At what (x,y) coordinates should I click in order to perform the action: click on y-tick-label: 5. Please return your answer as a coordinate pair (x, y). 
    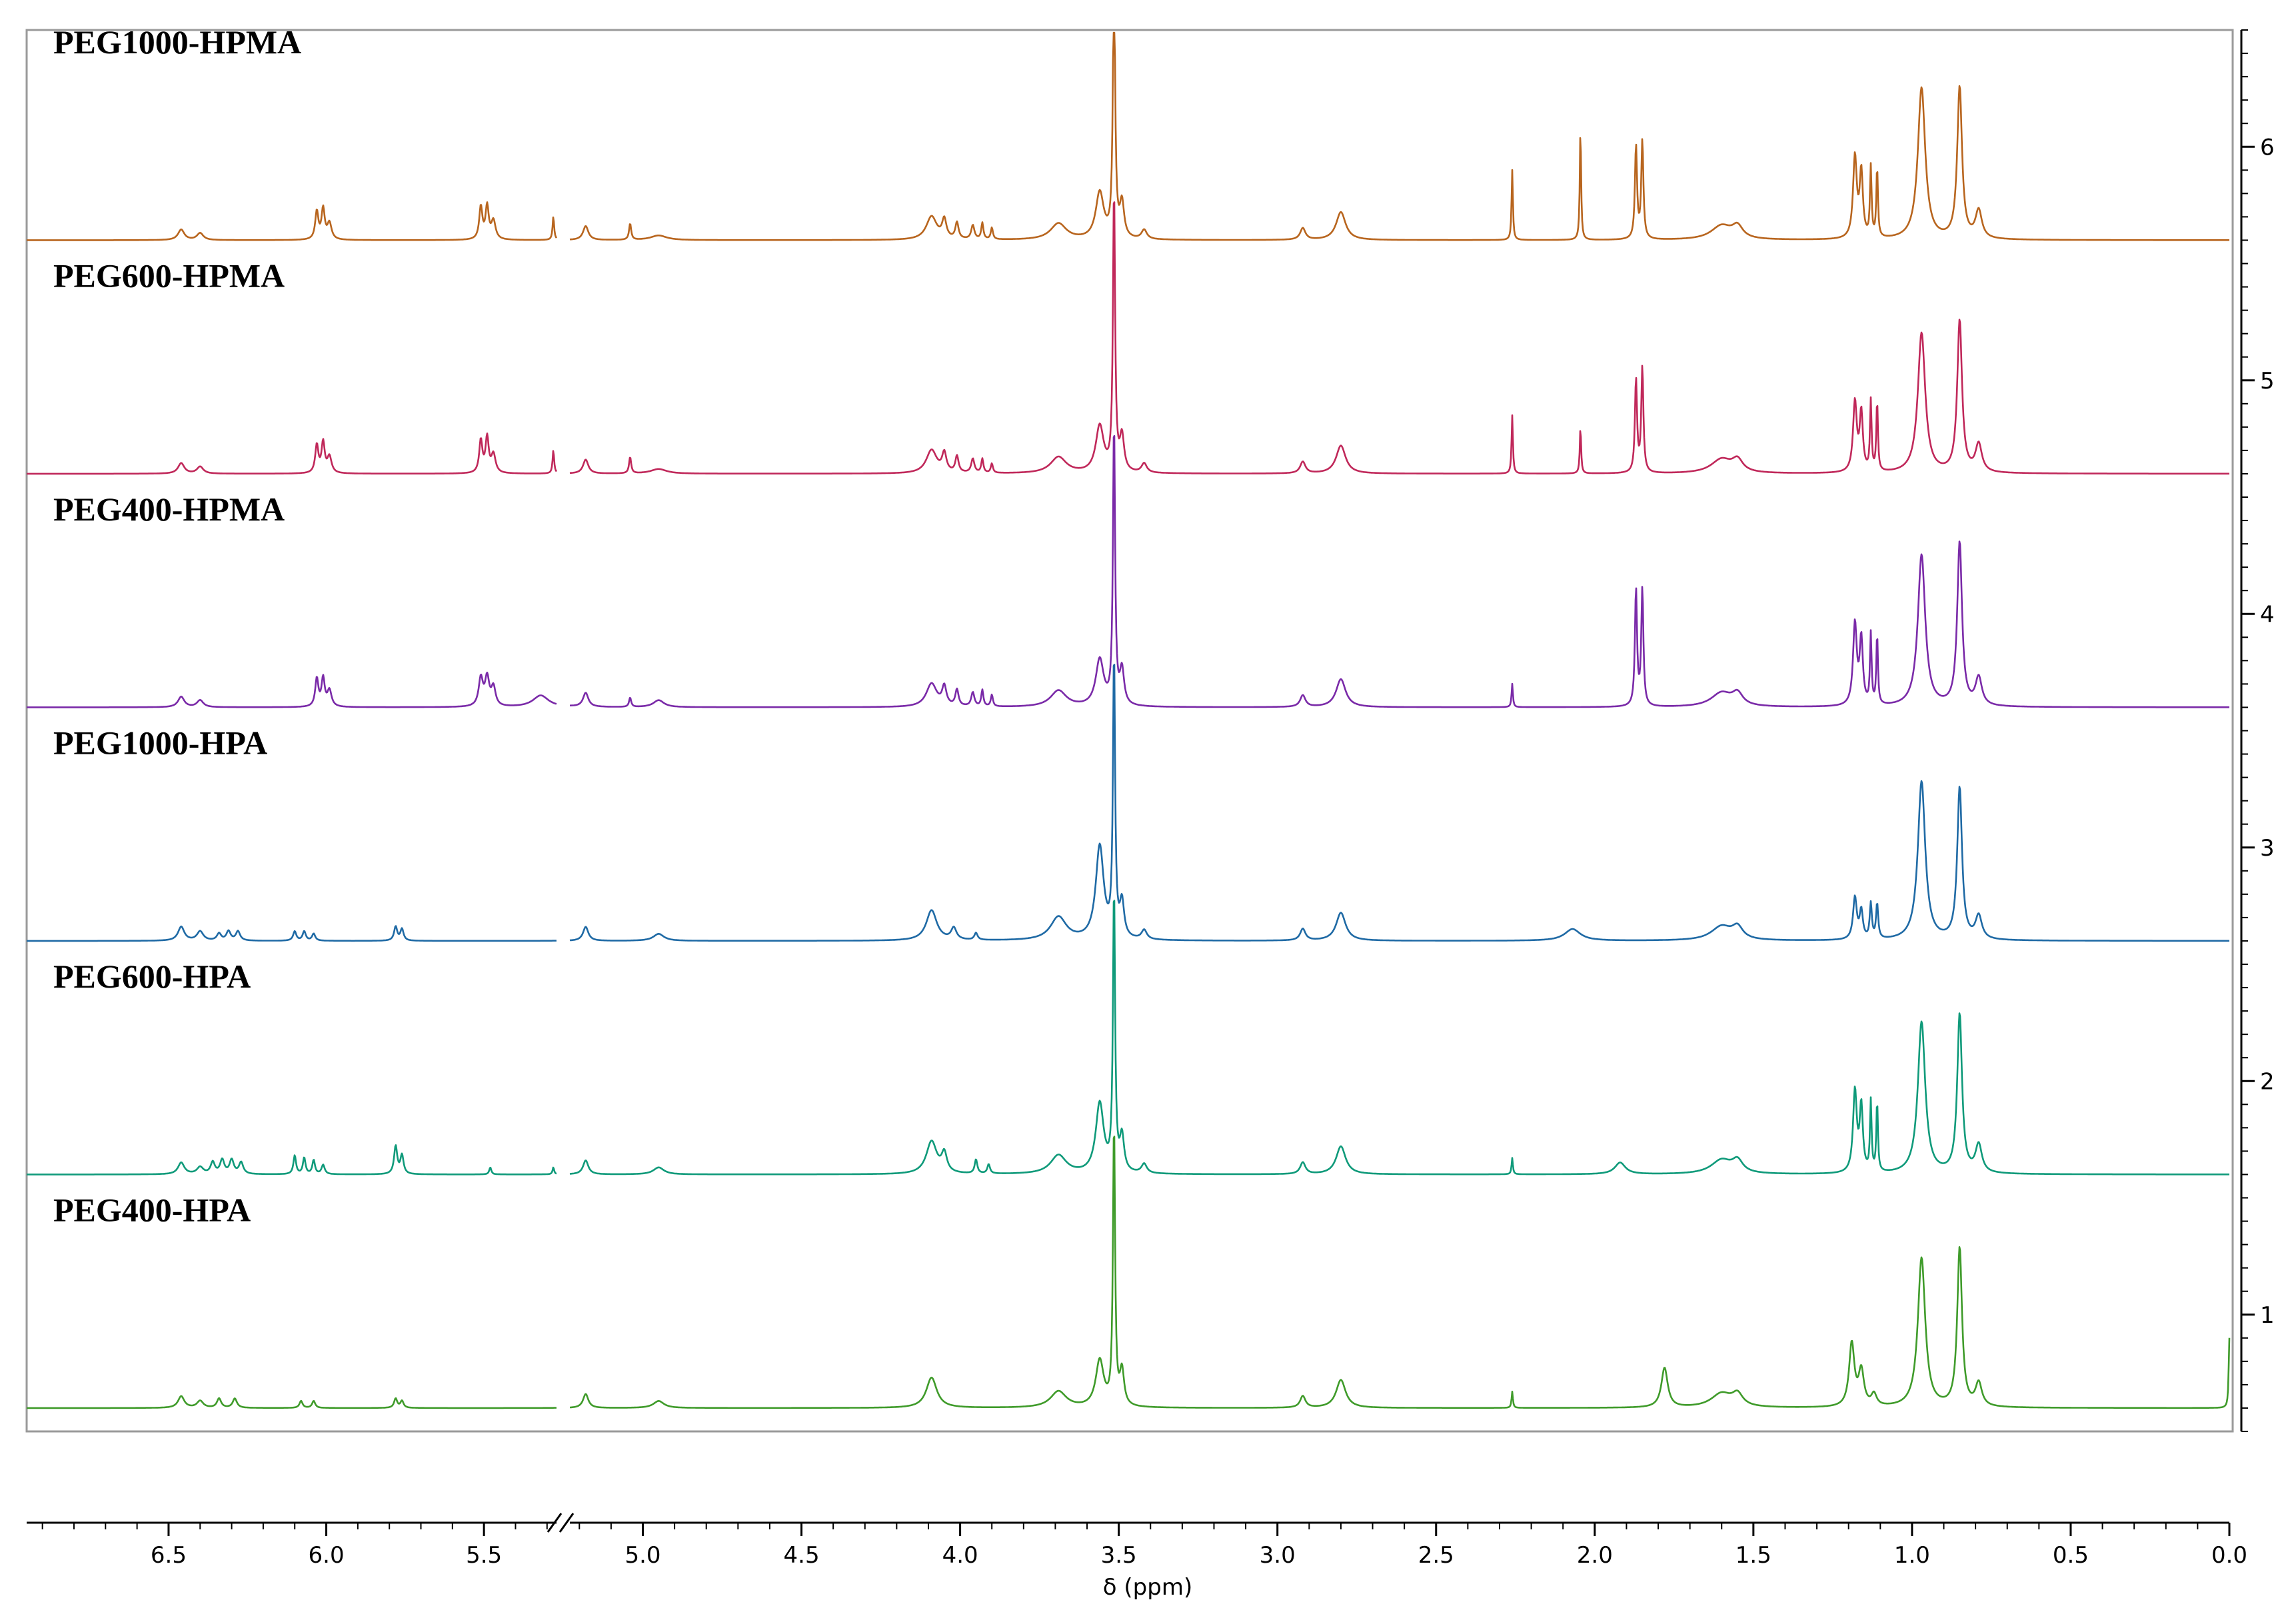
    Looking at the image, I should click on (2267, 381).